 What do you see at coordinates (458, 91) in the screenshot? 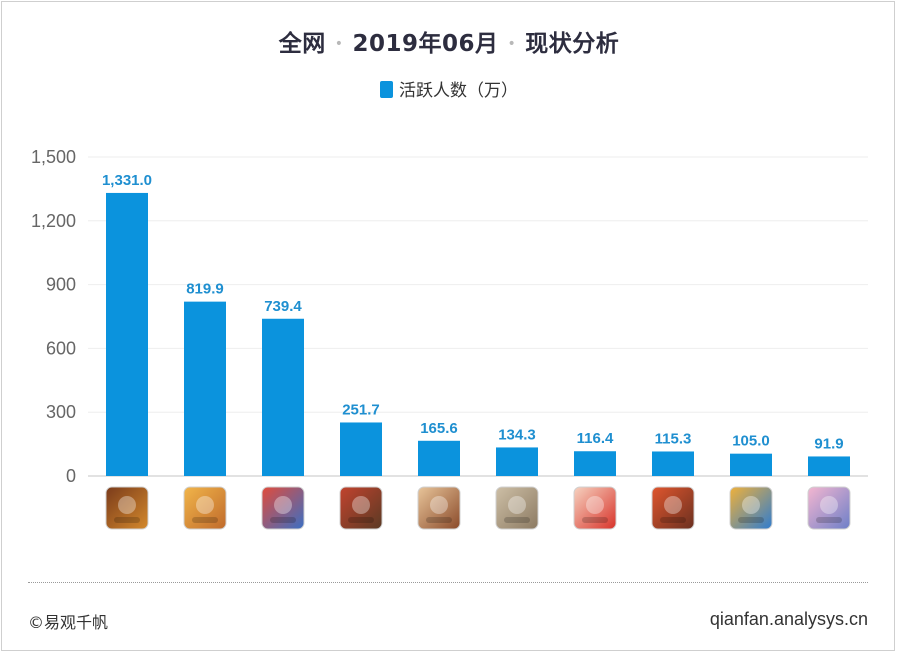
I see `legend-label: 活跃人数（万）` at bounding box center [458, 91].